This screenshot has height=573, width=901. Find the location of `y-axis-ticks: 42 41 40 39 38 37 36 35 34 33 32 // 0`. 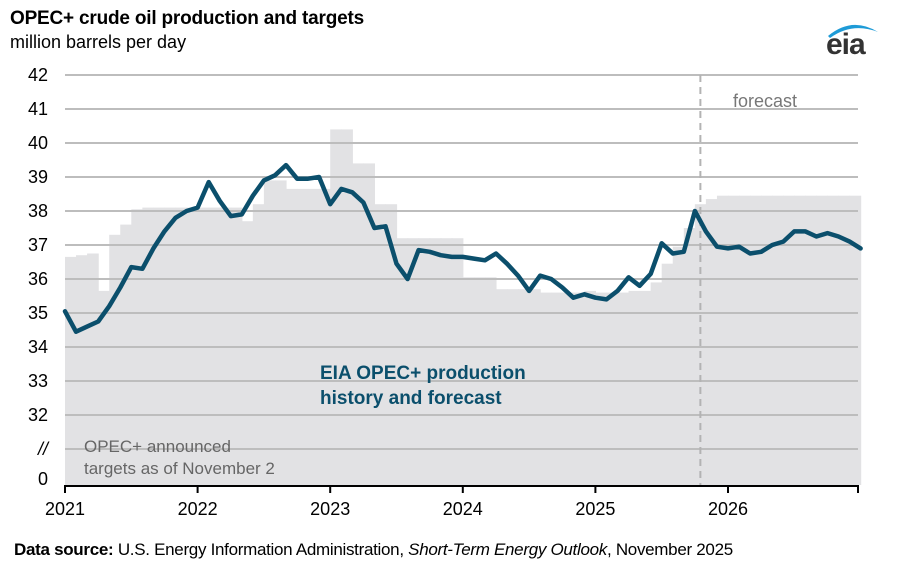

y-axis-ticks: 42 41 40 39 38 37 36 35 34 33 32 // 0 is located at coordinates (39, 277).